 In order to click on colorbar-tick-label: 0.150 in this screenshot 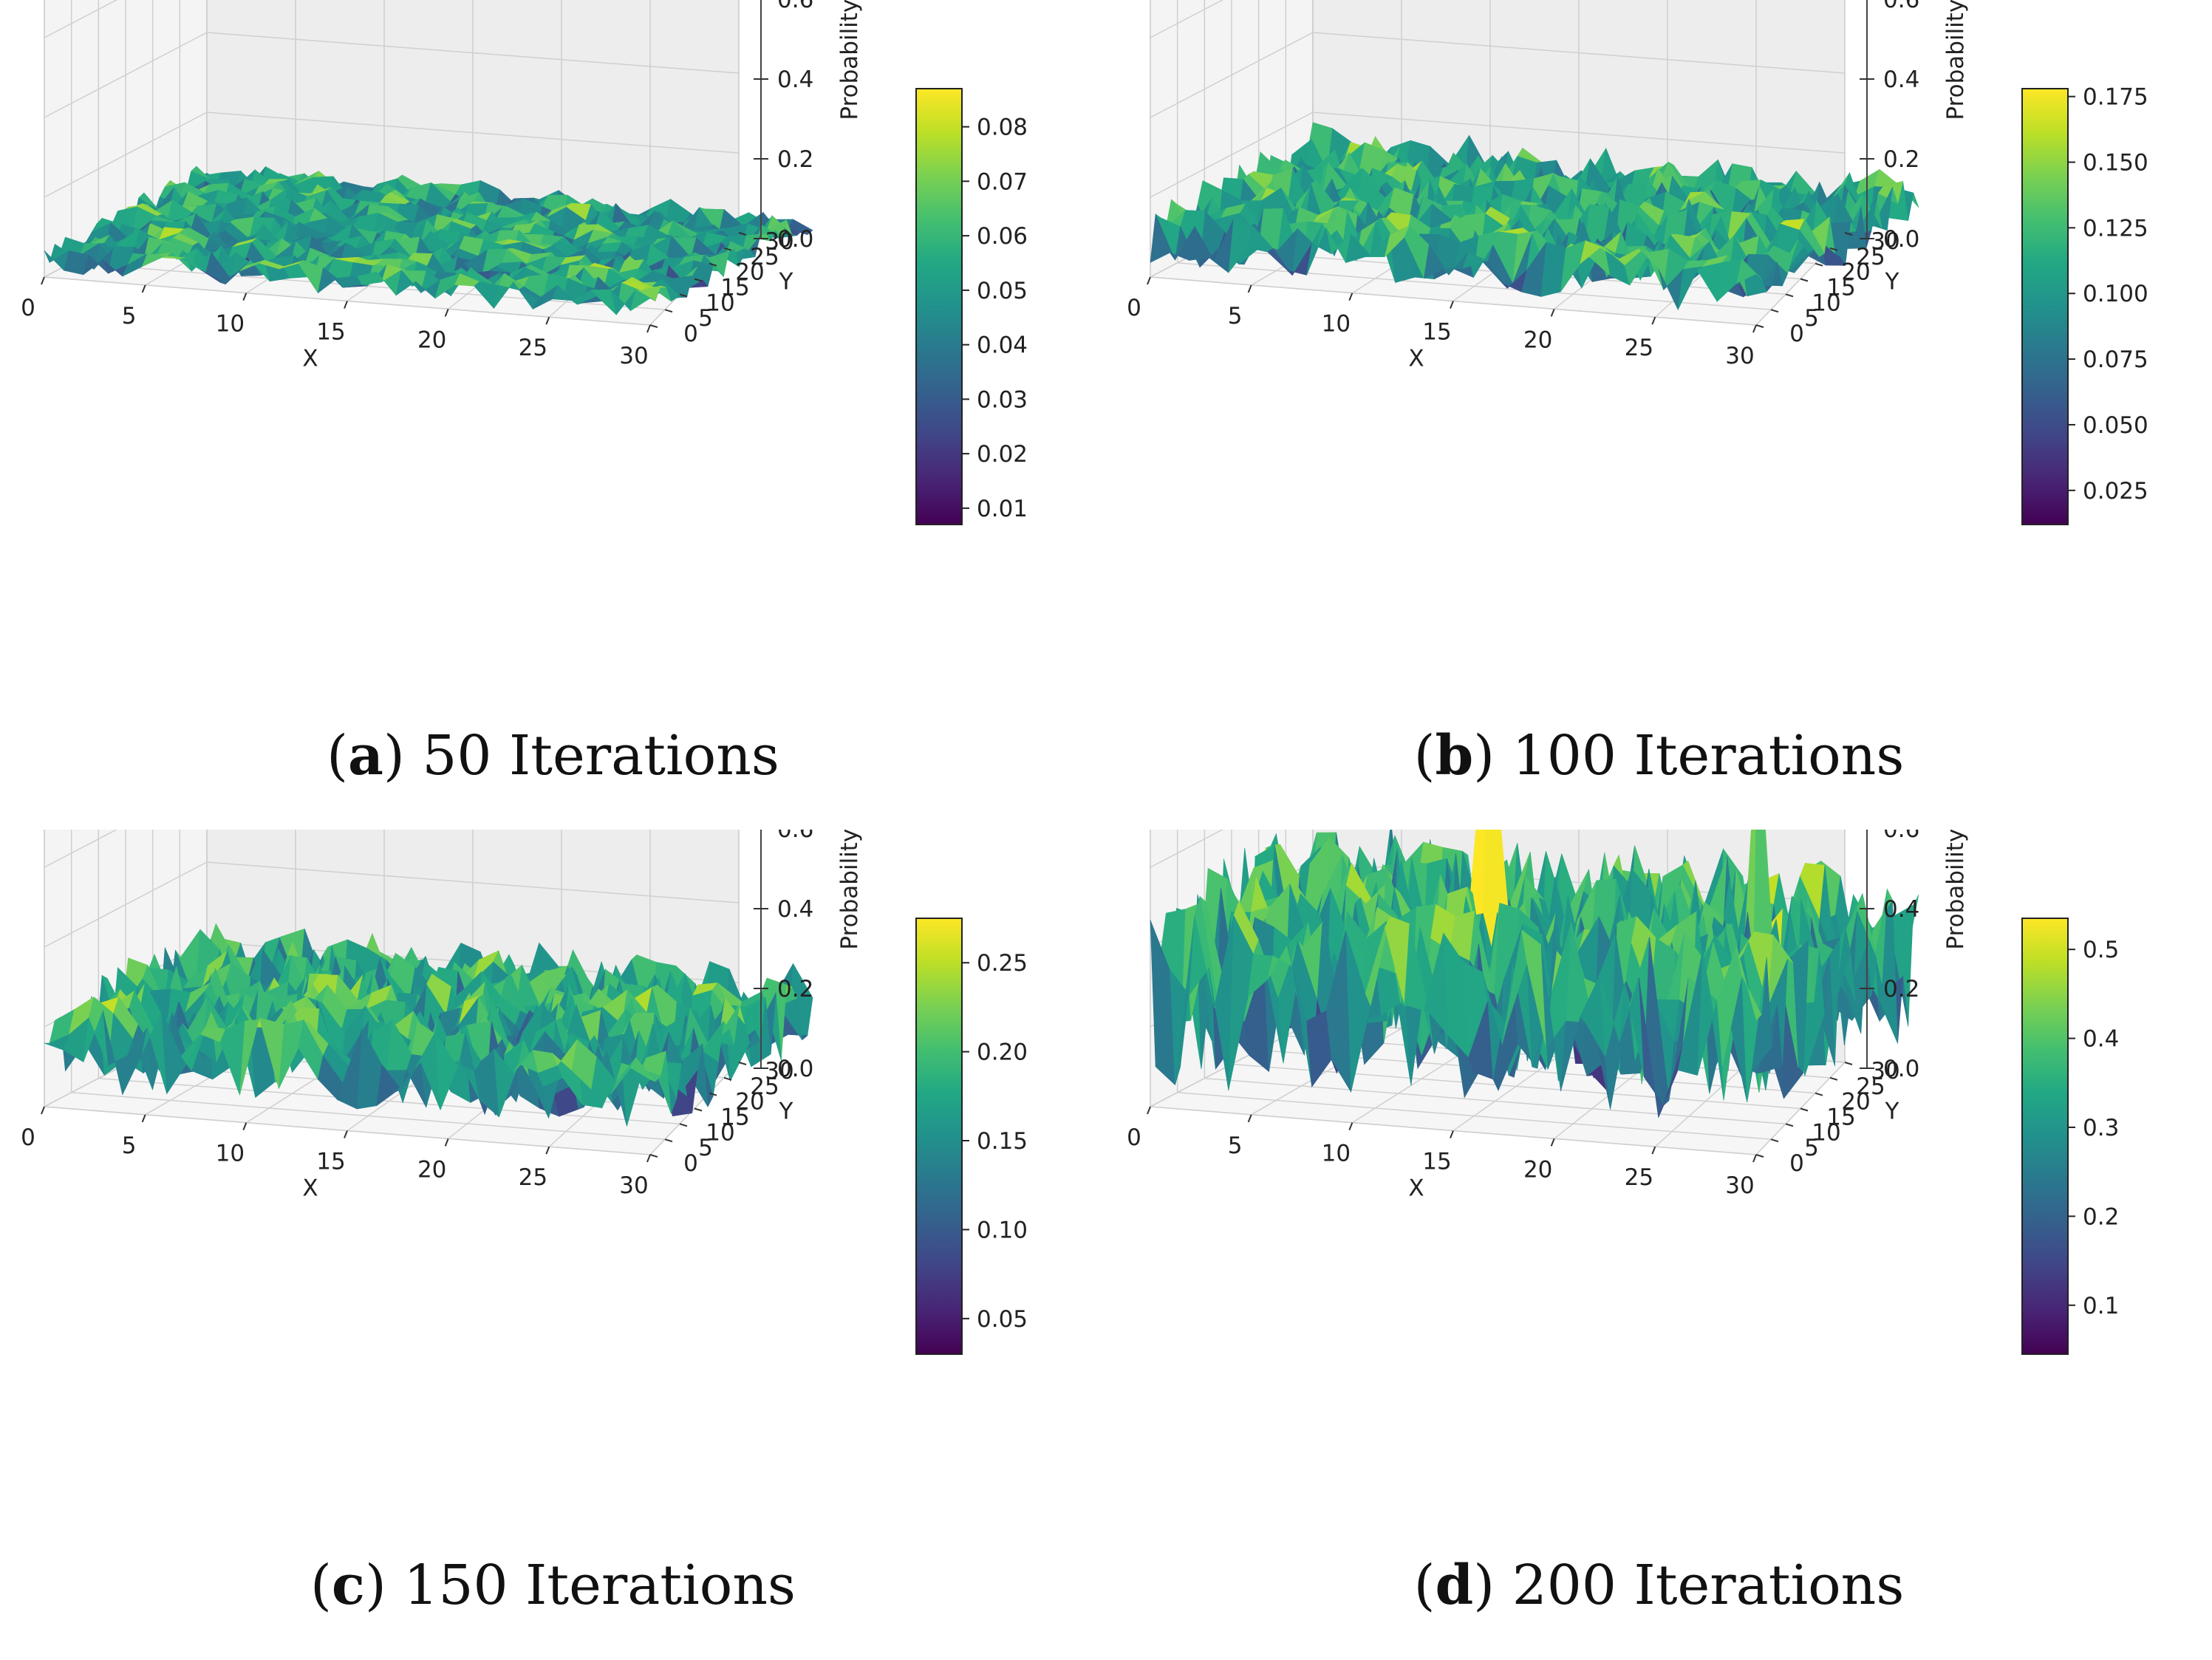, I will do `click(2115, 164)`.